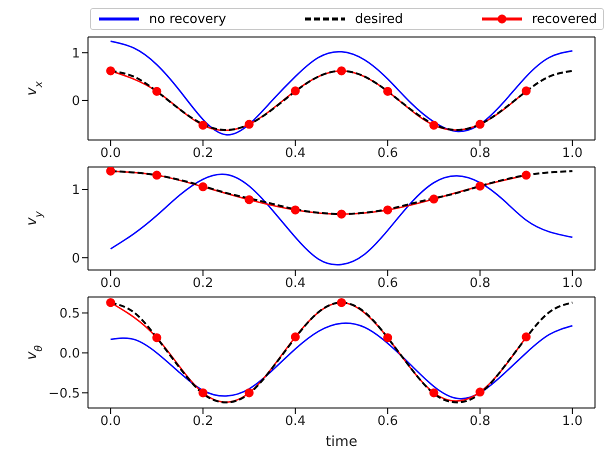  What do you see at coordinates (187, 19) in the screenshot?
I see `legend-label: no recovery` at bounding box center [187, 19].